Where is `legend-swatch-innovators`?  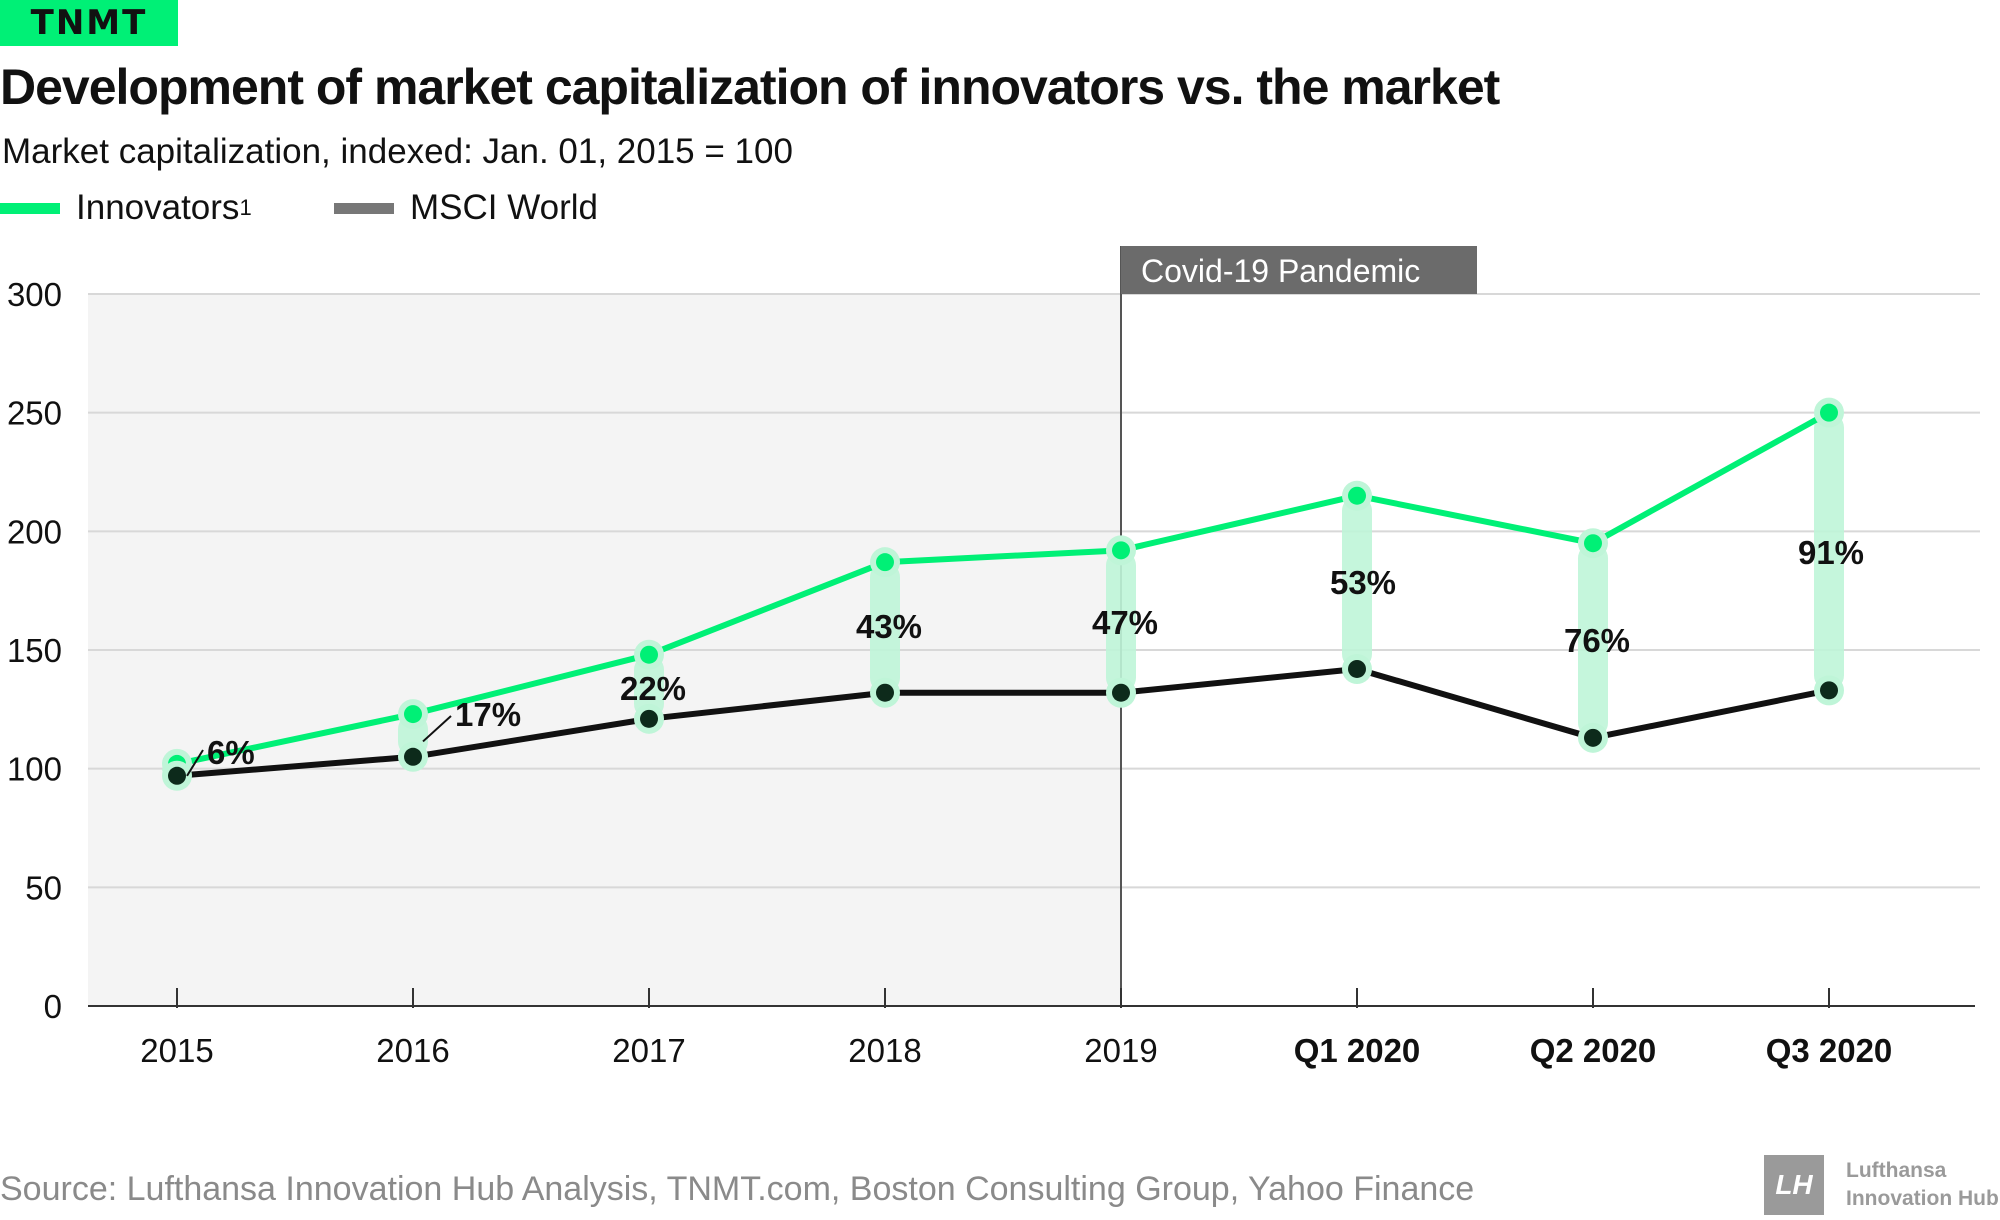
legend-swatch-innovators is located at coordinates (30, 208).